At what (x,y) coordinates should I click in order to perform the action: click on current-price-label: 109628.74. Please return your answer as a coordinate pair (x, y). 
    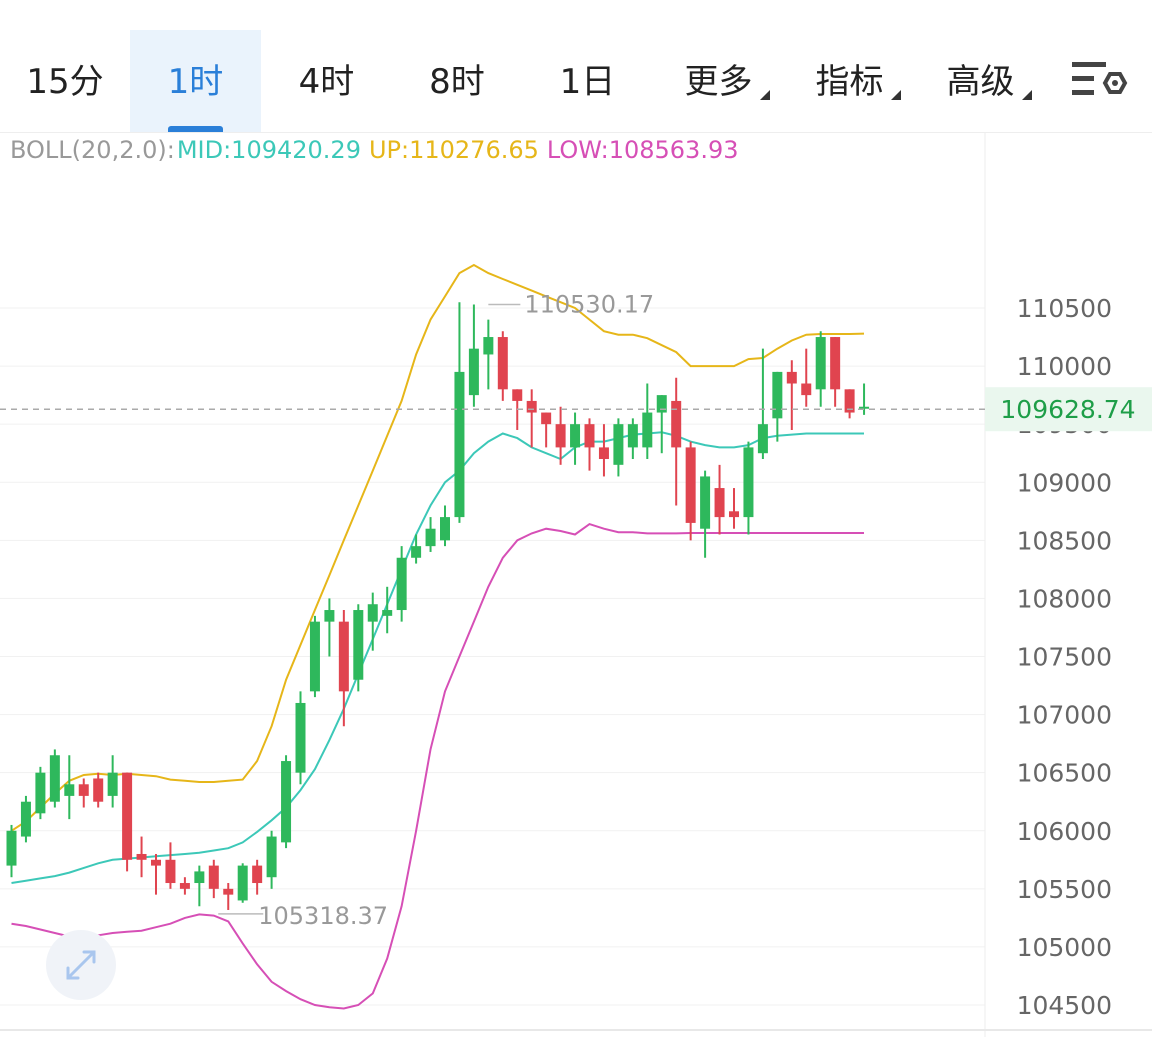
    Looking at the image, I should click on (1067, 409).